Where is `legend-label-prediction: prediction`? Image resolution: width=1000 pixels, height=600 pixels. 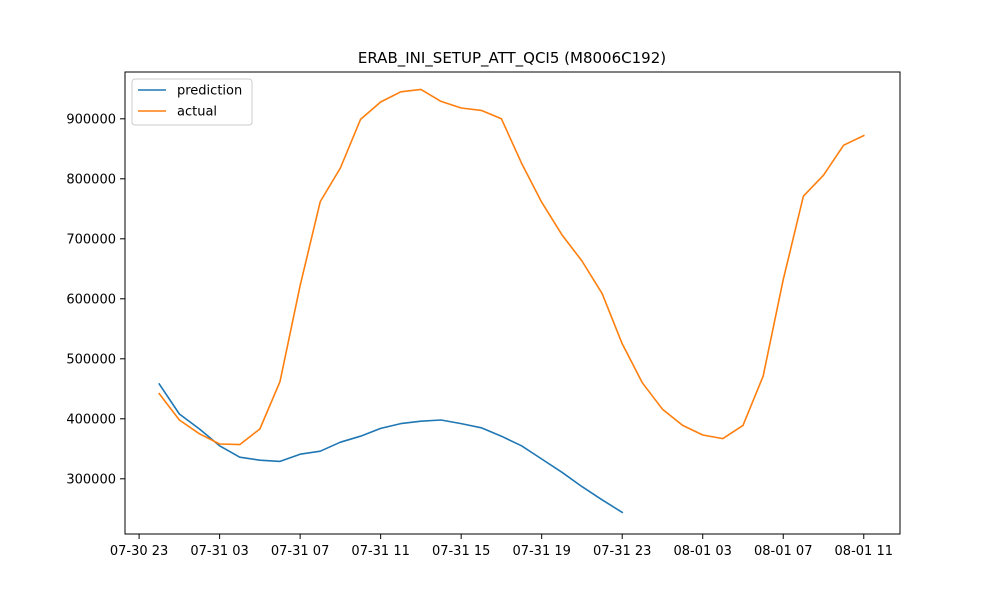
legend-label-prediction: prediction is located at coordinates (209, 91).